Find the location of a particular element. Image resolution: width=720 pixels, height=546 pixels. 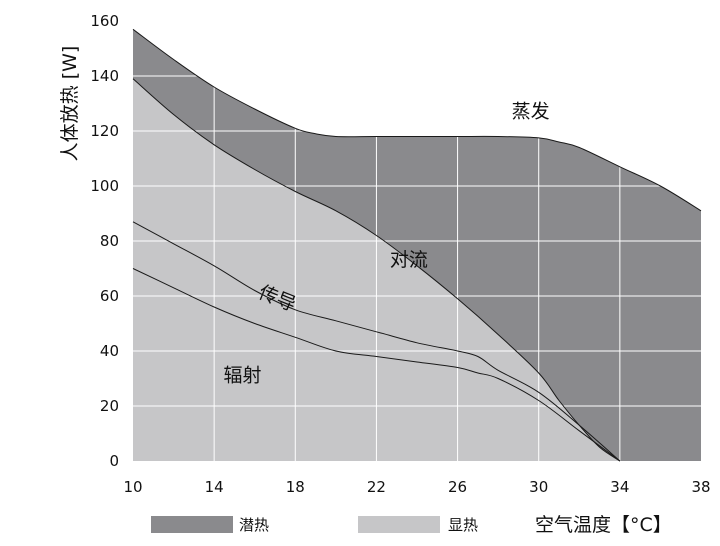

region-label: 辐射 is located at coordinates (243, 375).